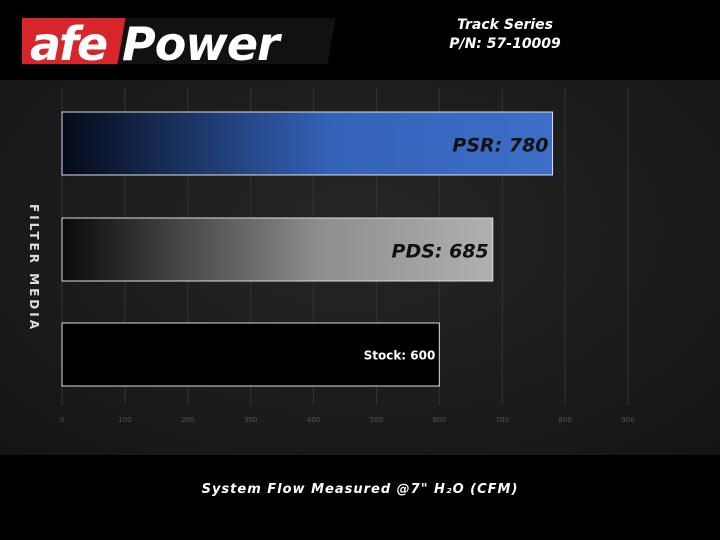 The image size is (720, 540). What do you see at coordinates (440, 252) in the screenshot?
I see `data-label: PDS: 685` at bounding box center [440, 252].